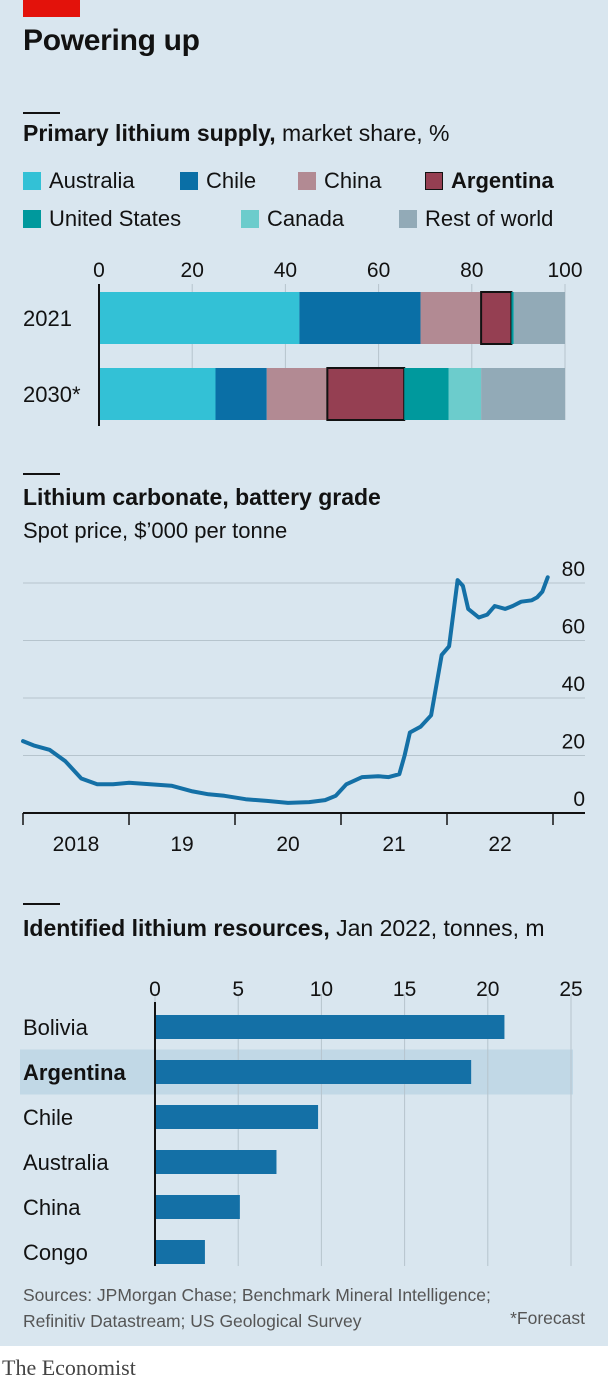  What do you see at coordinates (321, 989) in the screenshot?
I see `x-tick-label: 10` at bounding box center [321, 989].